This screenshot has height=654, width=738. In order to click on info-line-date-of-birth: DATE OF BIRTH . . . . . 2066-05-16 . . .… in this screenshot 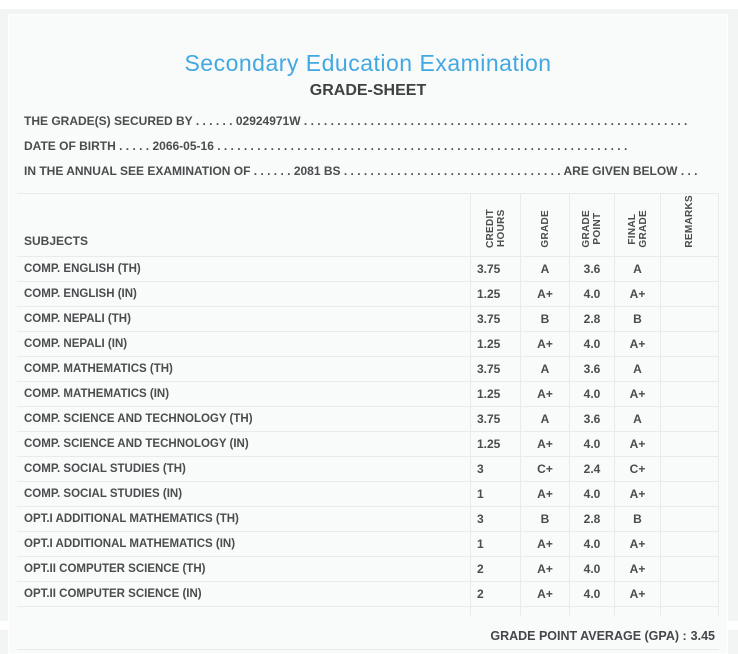, I will do `click(368, 146)`.